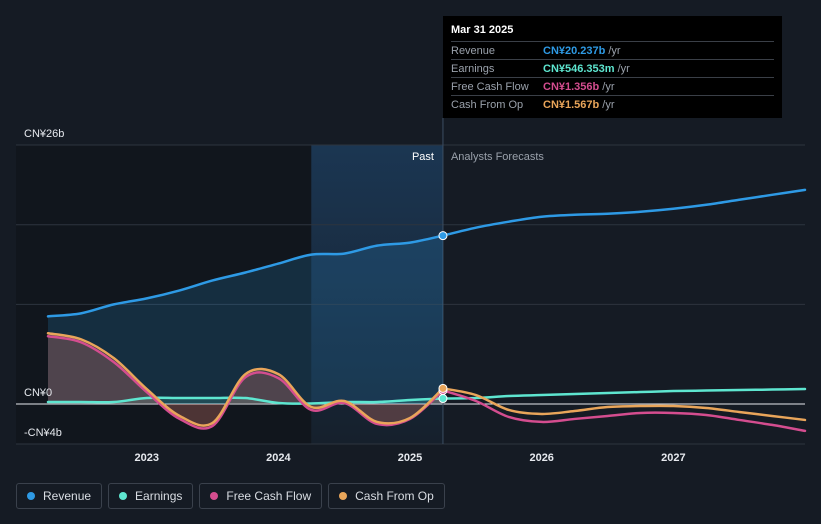 This screenshot has height=524, width=821. I want to click on y-tick-label: -CN¥4b, so click(43, 433).